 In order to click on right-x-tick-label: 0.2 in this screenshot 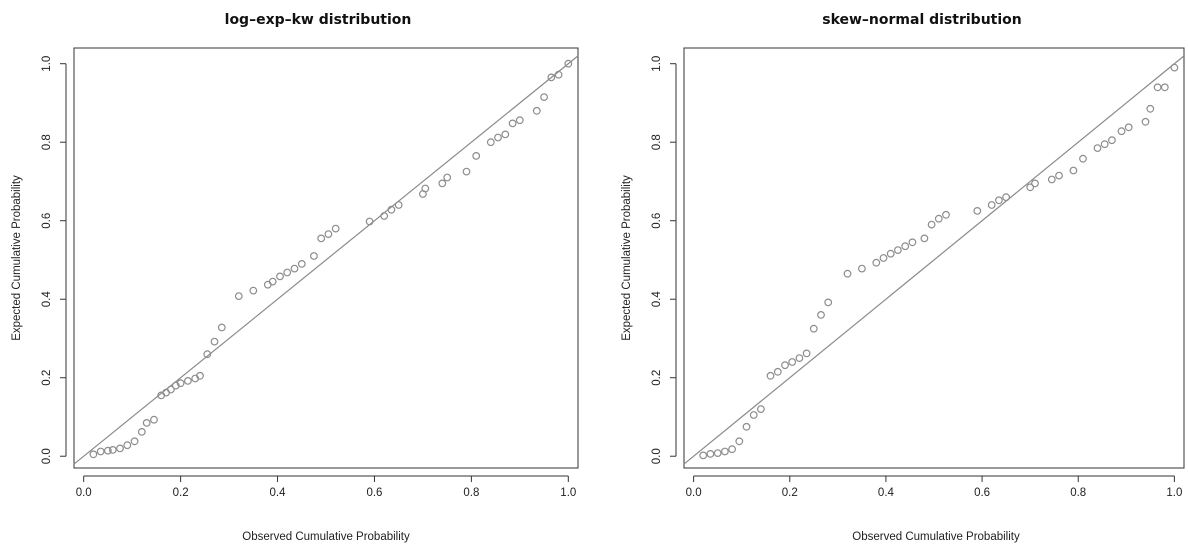, I will do `click(790, 493)`.